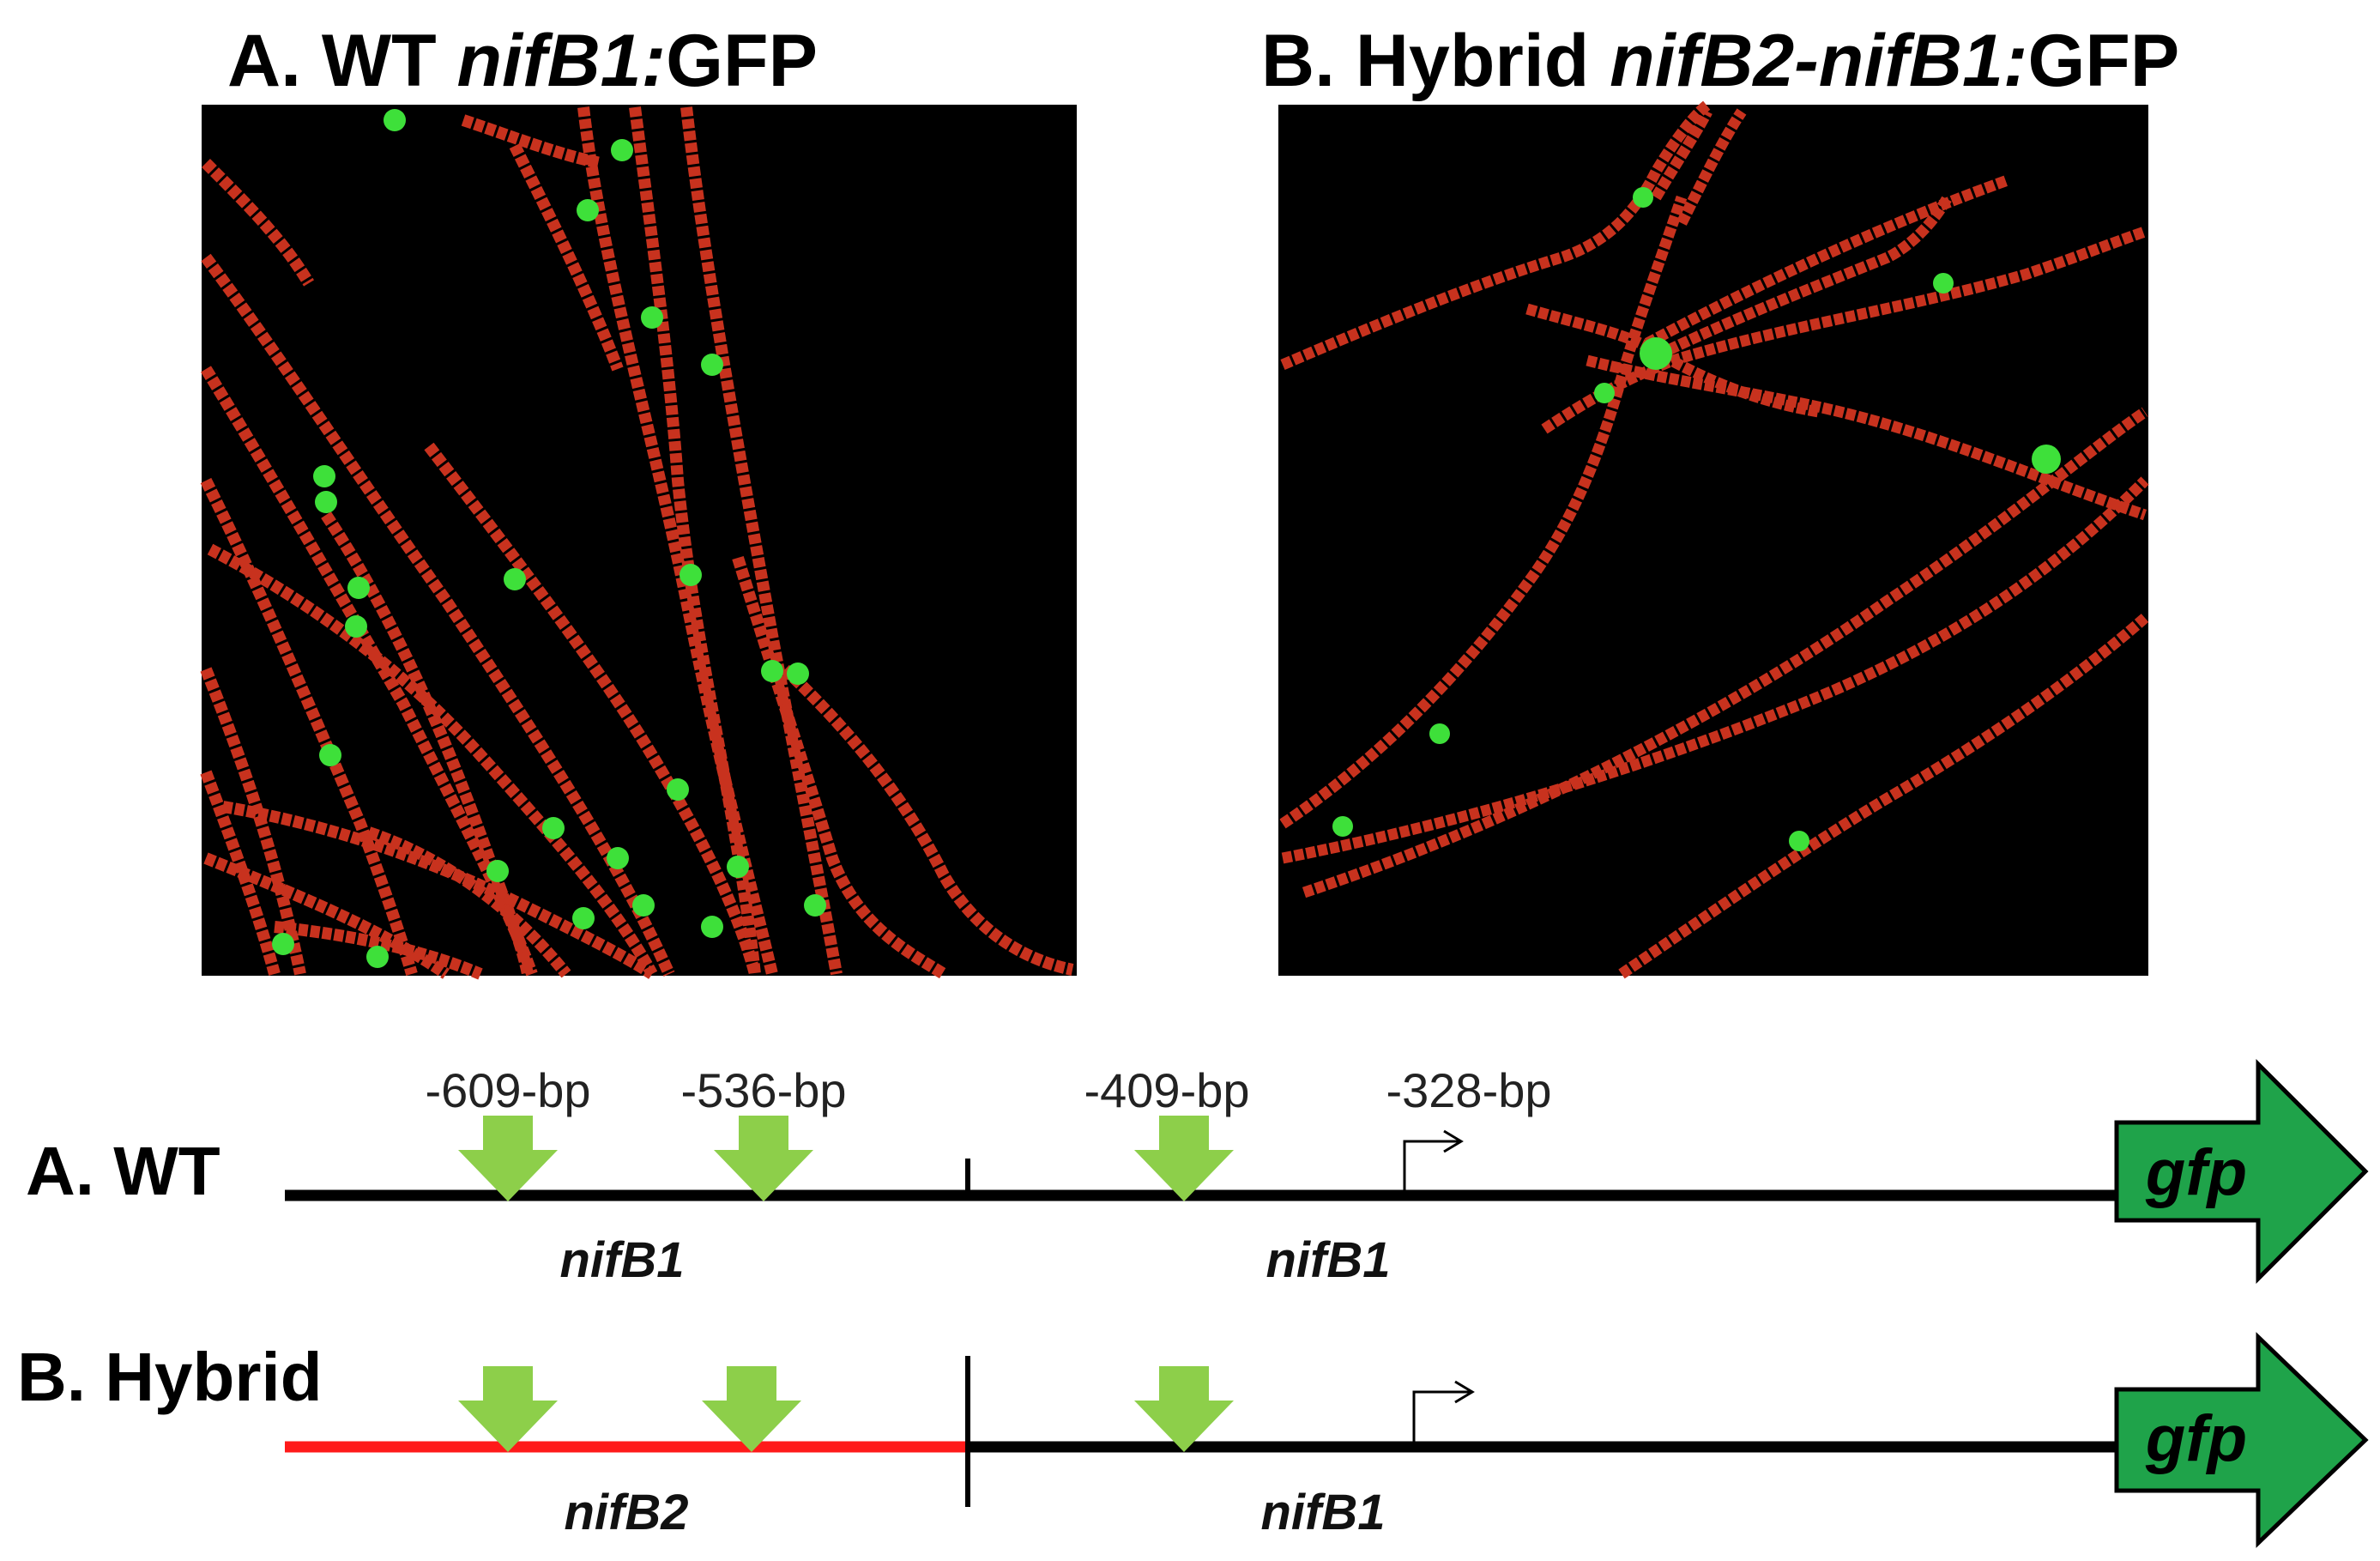 The image size is (2380, 1561). I want to click on row-a-site-409-arrow-down-icon, so click(1184, 1158).